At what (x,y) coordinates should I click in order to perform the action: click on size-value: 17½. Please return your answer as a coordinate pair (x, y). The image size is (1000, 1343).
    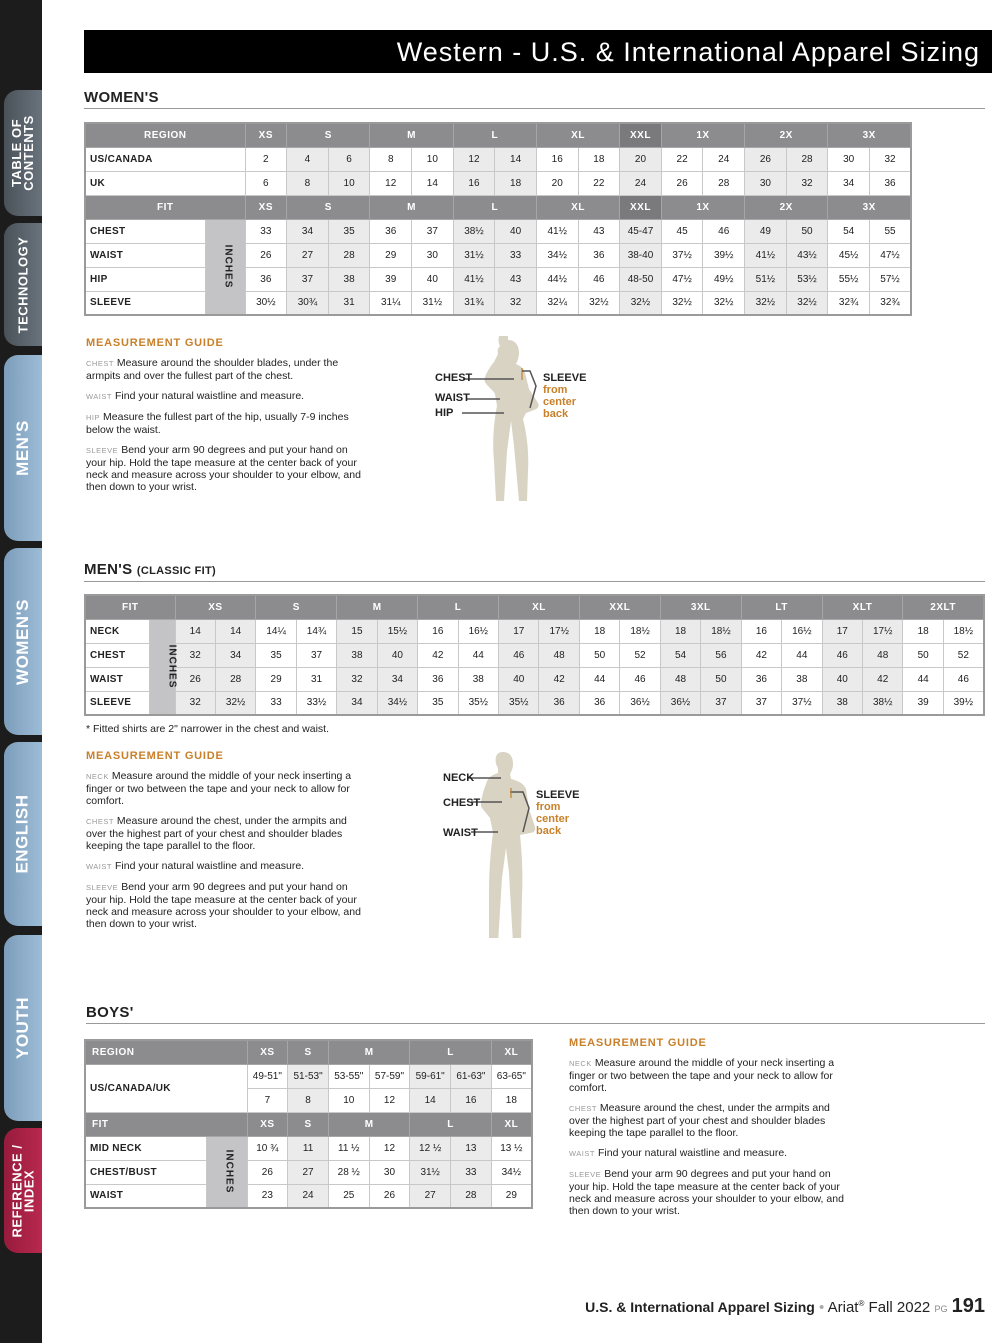
    Looking at the image, I should click on (559, 631).